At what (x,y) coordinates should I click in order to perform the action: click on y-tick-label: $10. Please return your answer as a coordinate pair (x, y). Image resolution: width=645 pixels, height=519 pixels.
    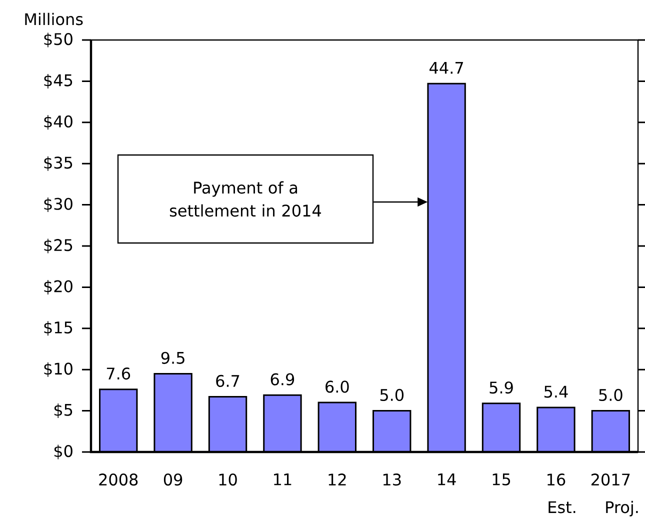
    Looking at the image, I should click on (58, 369).